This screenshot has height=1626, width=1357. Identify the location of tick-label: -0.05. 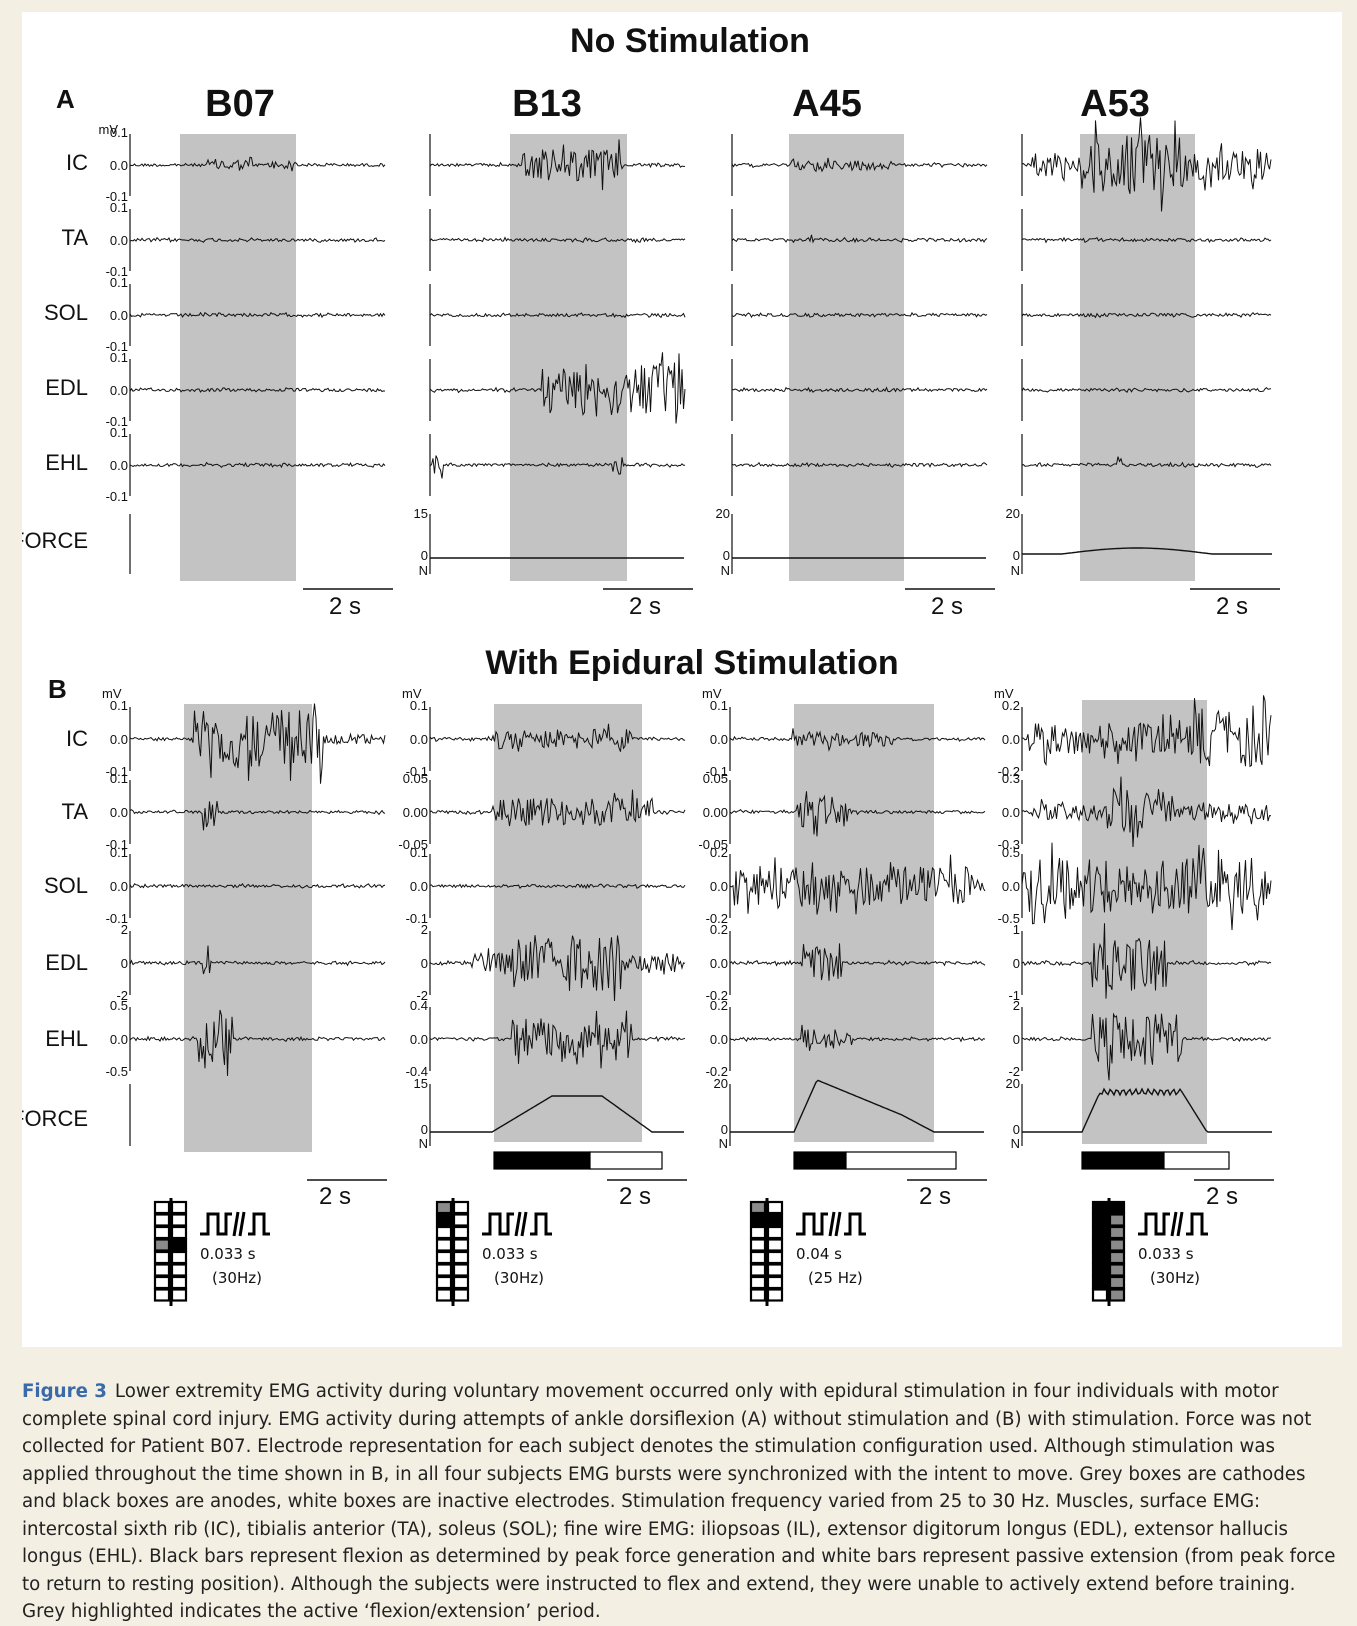
(713, 844).